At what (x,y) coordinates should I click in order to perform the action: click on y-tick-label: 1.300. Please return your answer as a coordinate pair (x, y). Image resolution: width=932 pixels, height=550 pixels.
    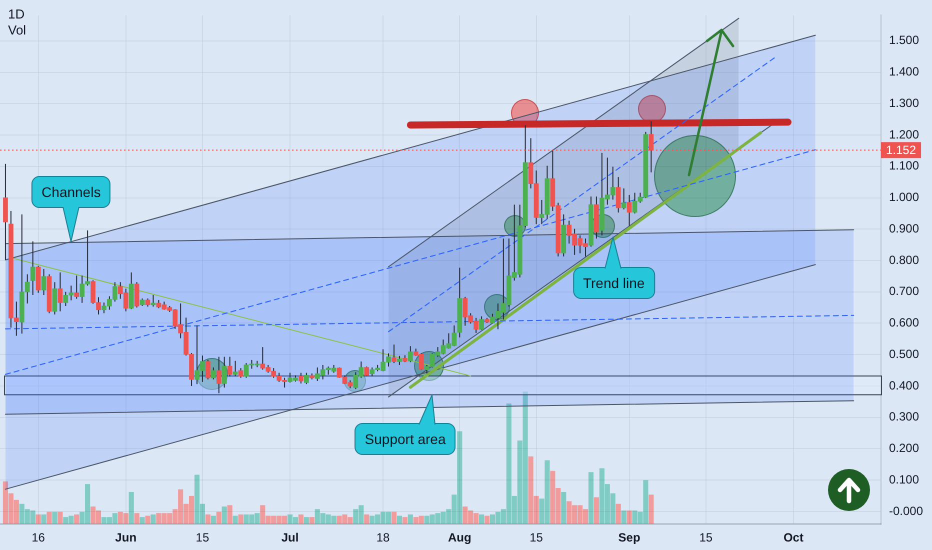
    Looking at the image, I should click on (904, 103).